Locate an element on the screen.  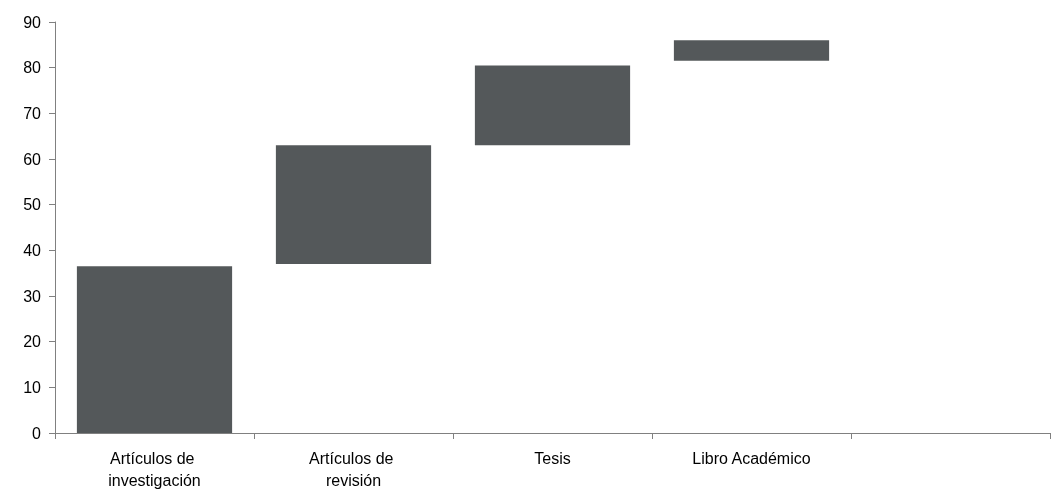
y-tick-label: 80 is located at coordinates (32, 68).